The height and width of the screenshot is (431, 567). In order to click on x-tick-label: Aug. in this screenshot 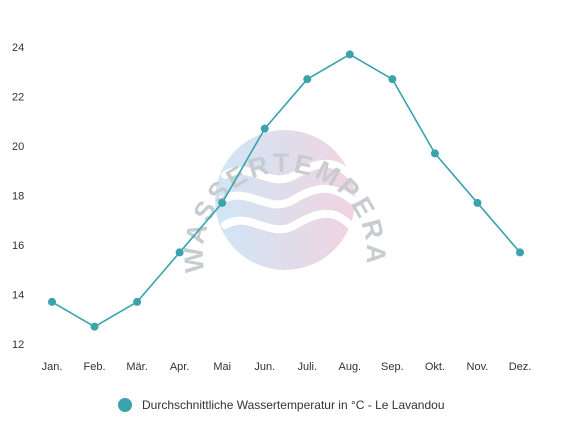, I will do `click(349, 367)`.